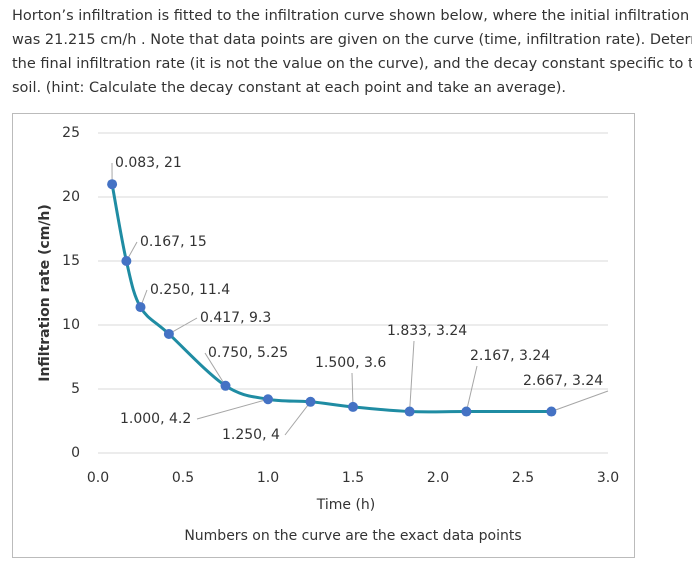  I want to click on x-tick-label: 1.5, so click(353, 478).